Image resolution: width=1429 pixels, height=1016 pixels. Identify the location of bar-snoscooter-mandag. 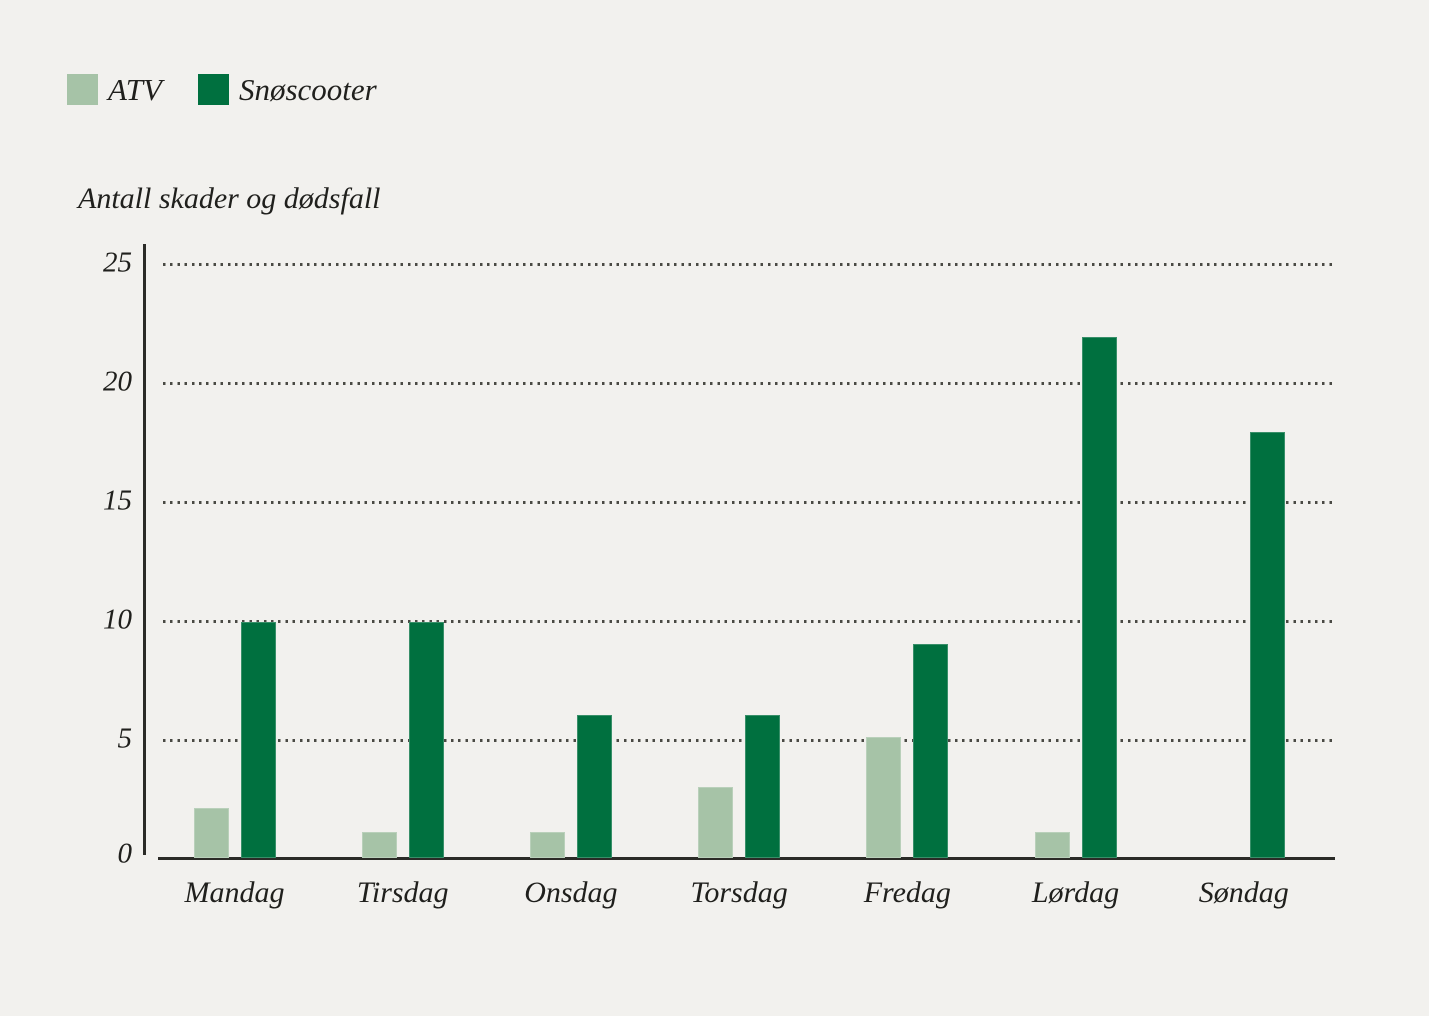
(258, 740).